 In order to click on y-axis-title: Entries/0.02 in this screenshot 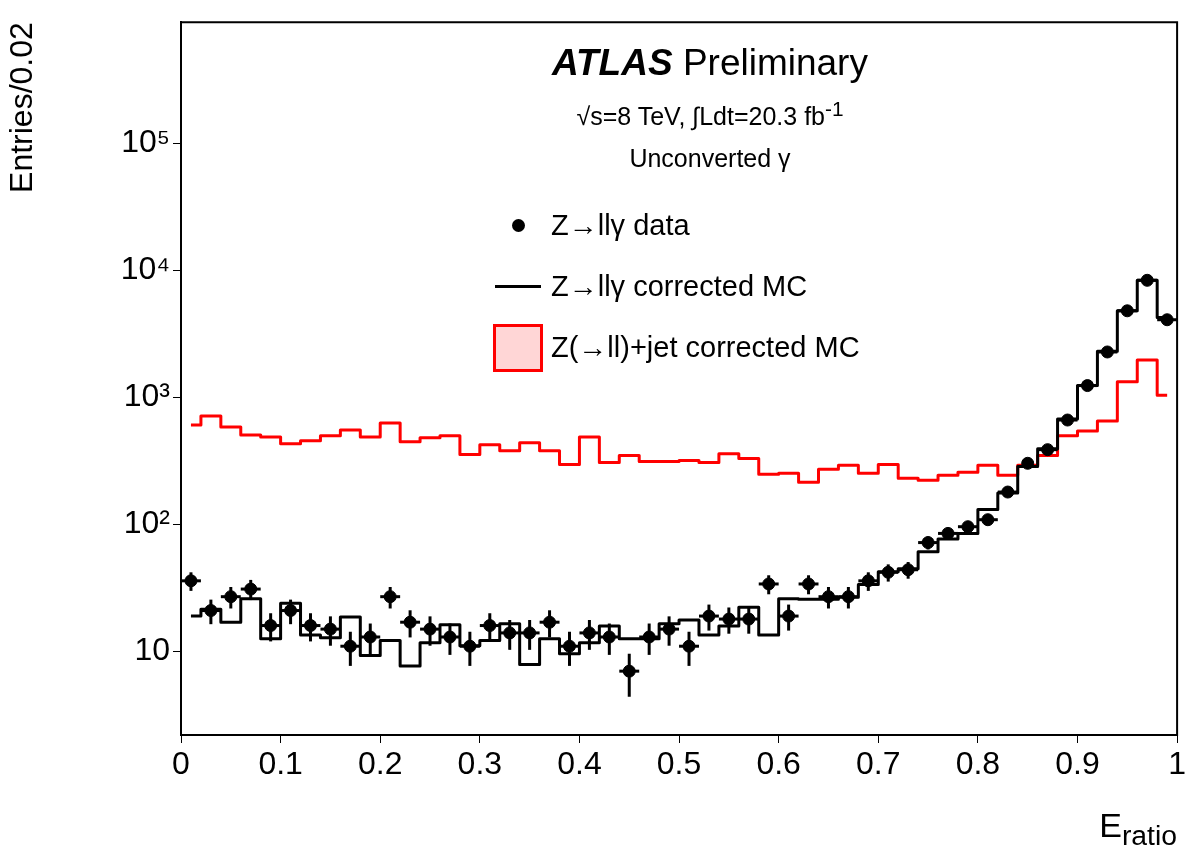, I will do `click(21, 107)`.